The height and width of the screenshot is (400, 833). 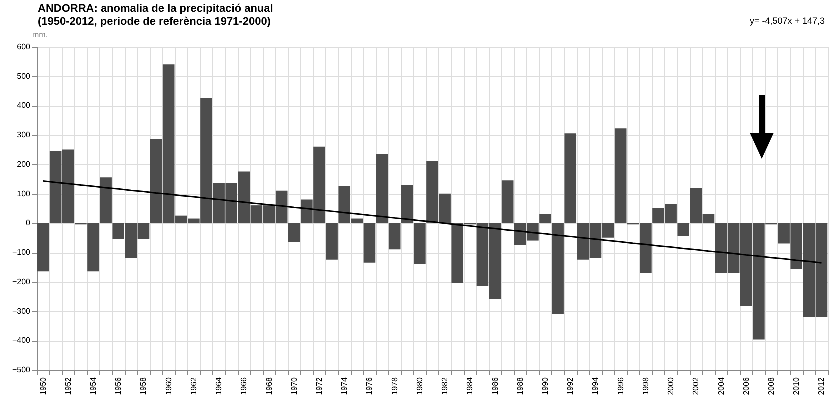 I want to click on x-tick-label: 1954, so click(x=93, y=386).